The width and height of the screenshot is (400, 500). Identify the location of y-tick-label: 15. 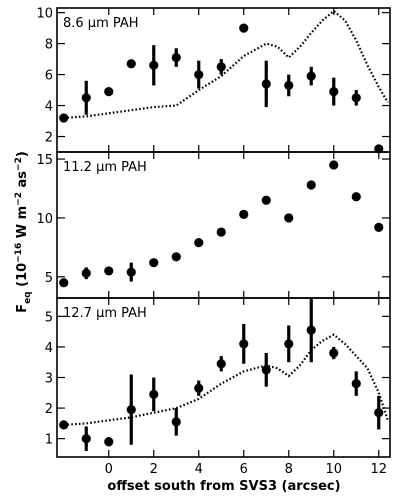
(44, 160).